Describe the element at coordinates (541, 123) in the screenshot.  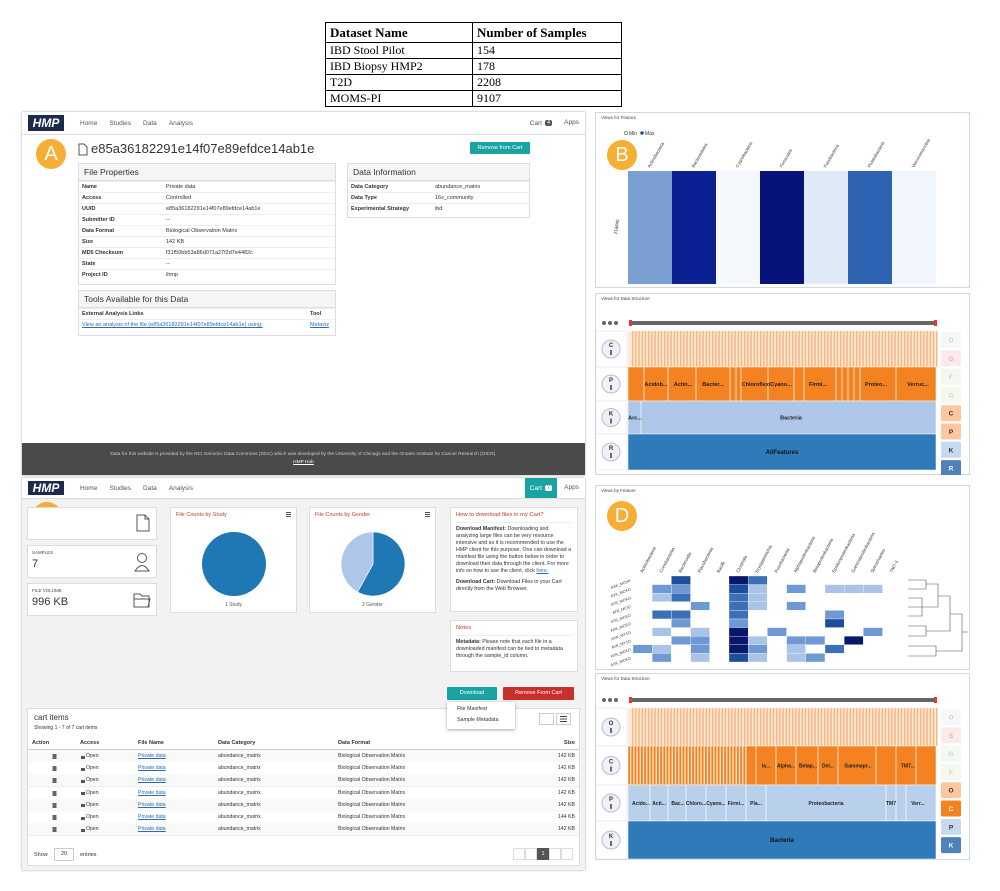
I see `cart-link: Cart 4` at that location.